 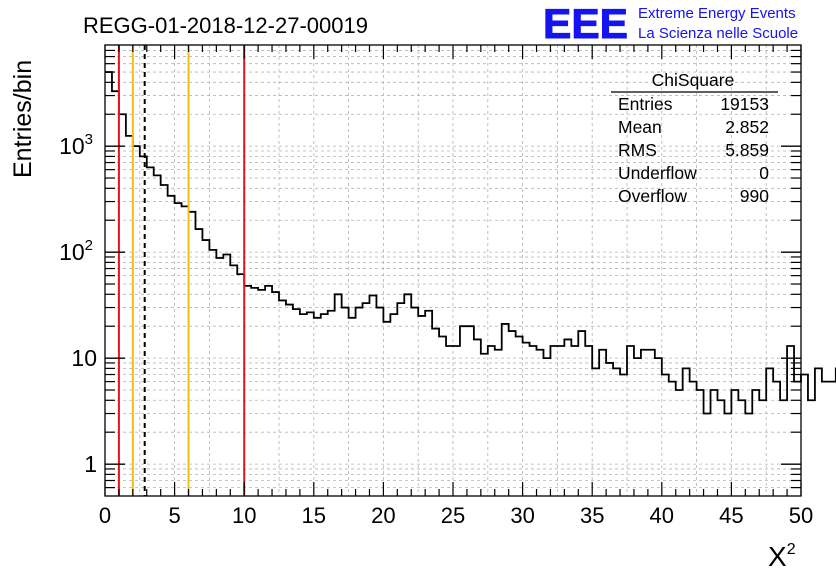 I want to click on x-tick-label: 35, so click(x=592, y=515).